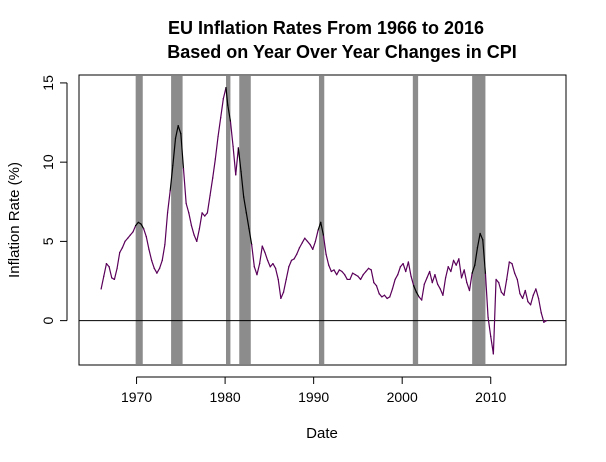 Image resolution: width=606 pixels, height=462 pixels. What do you see at coordinates (313, 397) in the screenshot?
I see `x-tick-label: 1990` at bounding box center [313, 397].